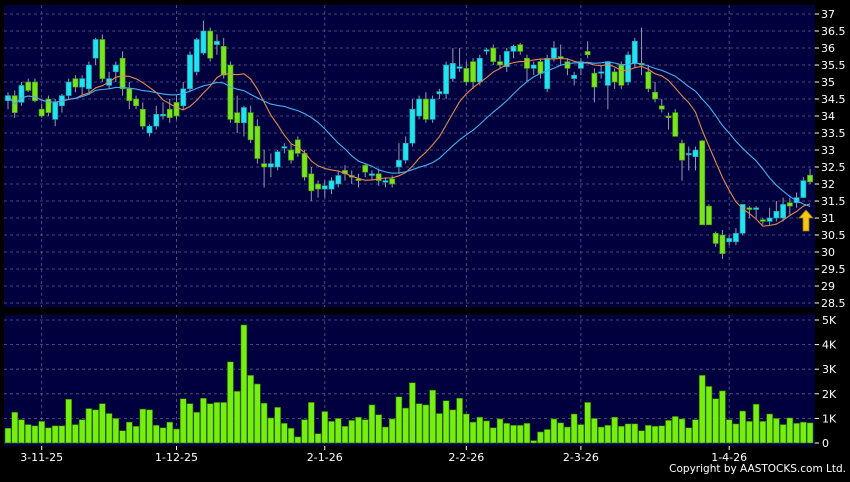 This screenshot has width=850, height=482. What do you see at coordinates (581, 457) in the screenshot?
I see `date-tick-label: 2-3-26` at bounding box center [581, 457].